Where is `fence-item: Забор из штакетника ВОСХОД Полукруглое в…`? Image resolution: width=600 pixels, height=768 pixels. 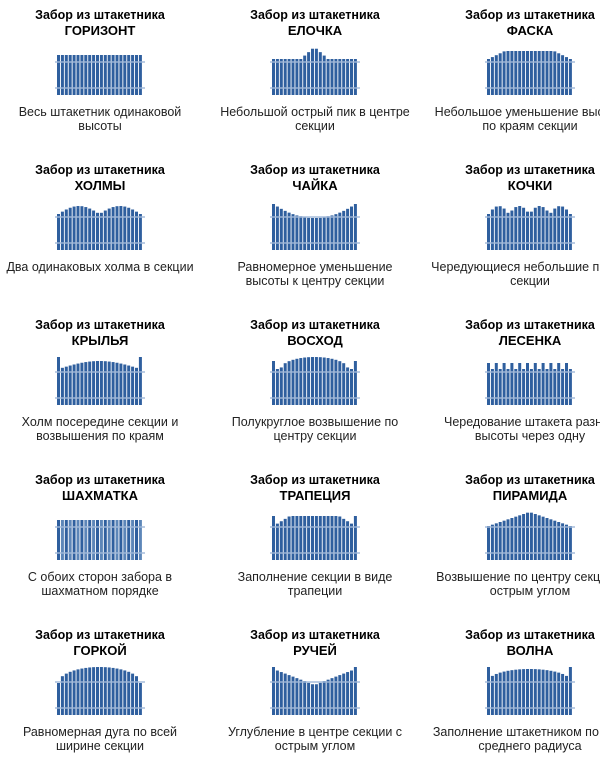 fence-item: Забор из штакетника ВОСХОД Полукруглое в… is located at coordinates (315, 380).